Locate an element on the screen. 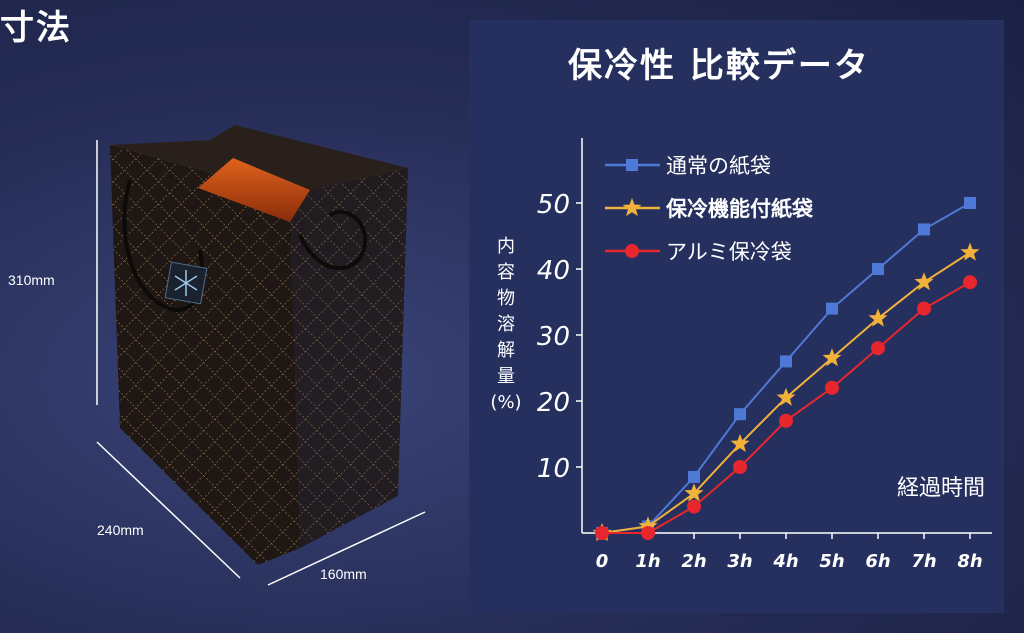  y-axis-label-char: 容 is located at coordinates (506, 272).